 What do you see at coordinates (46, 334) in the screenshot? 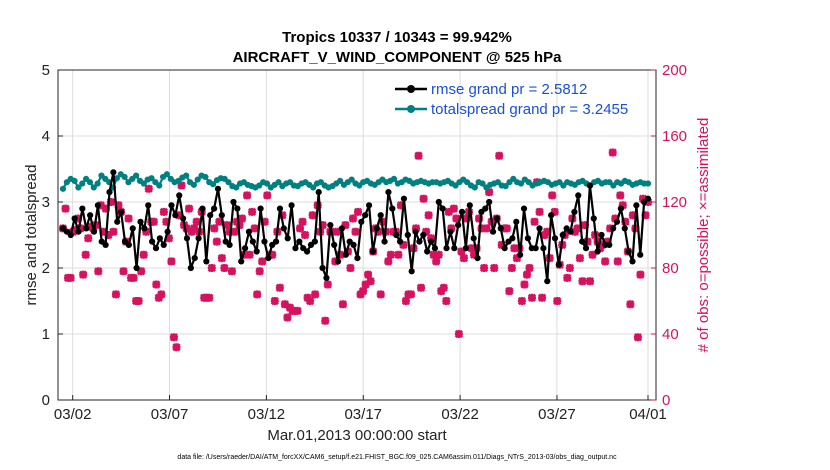
I see `y-tick-label: 1` at bounding box center [46, 334].